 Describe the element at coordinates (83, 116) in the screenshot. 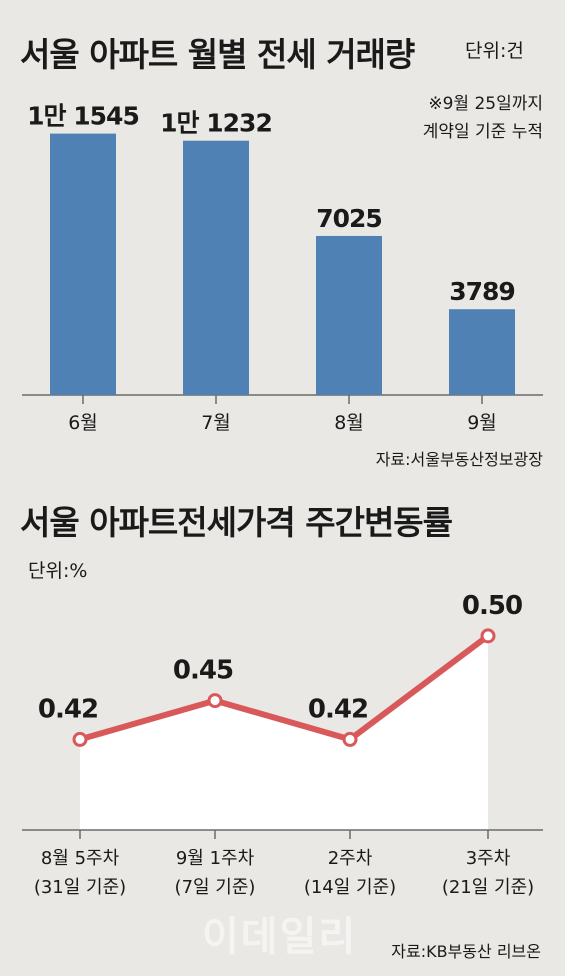

I see `bar-value-label: 1만 1545` at that location.